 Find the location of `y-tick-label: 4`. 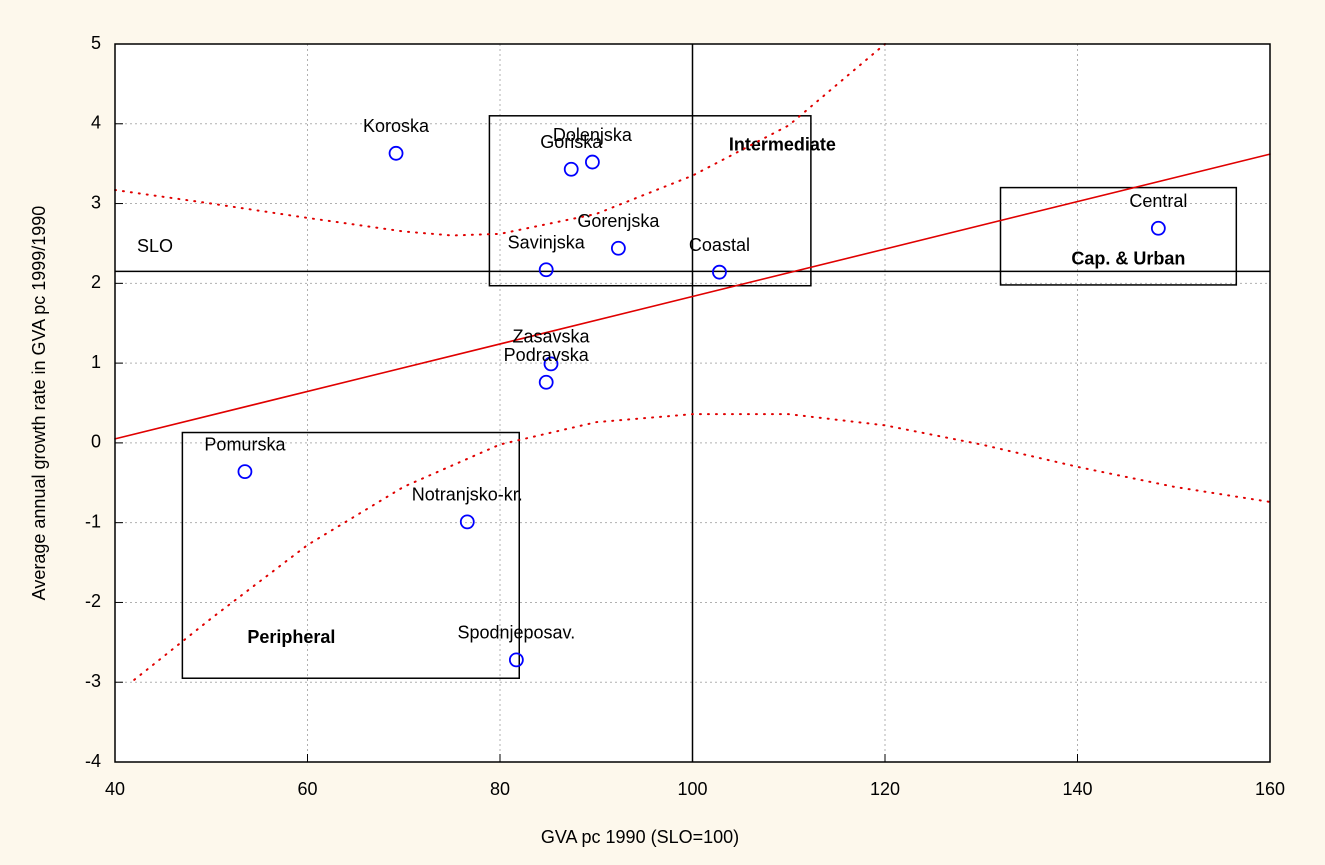

y-tick-label: 4 is located at coordinates (96, 123).